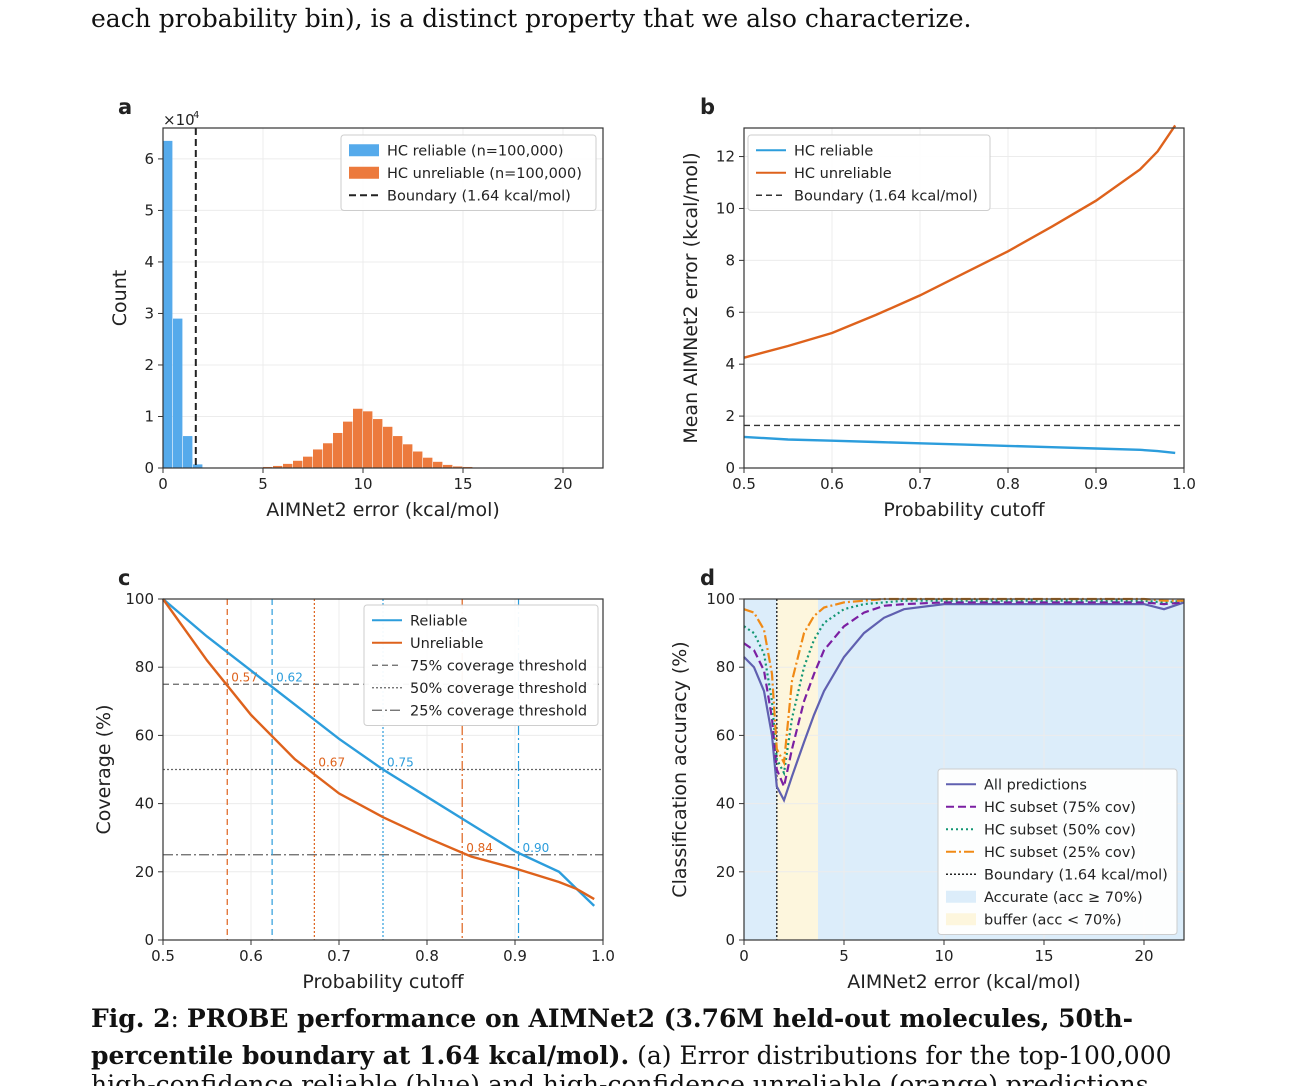 The height and width of the screenshot is (1087, 1293). I want to click on axis-multiplier-exponent: 4, so click(196, 115).